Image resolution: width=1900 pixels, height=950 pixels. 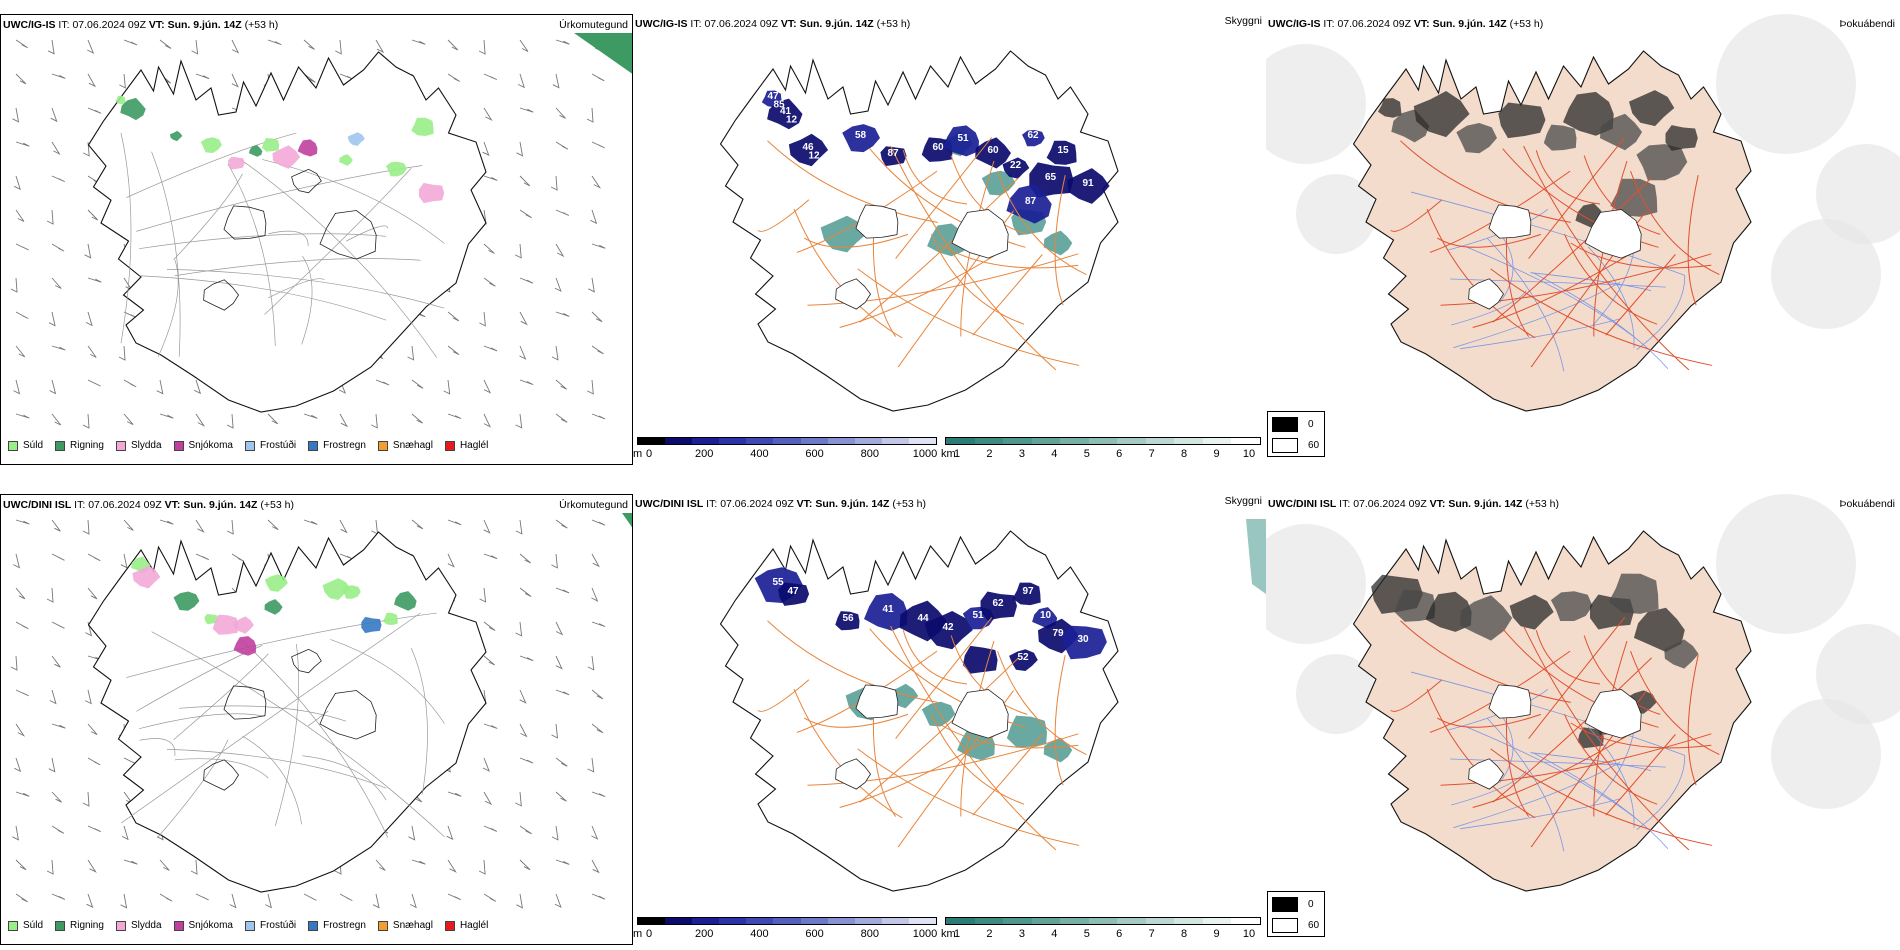 What do you see at coordinates (1216, 454) in the screenshot?
I see `colorbar-tick: 9` at bounding box center [1216, 454].